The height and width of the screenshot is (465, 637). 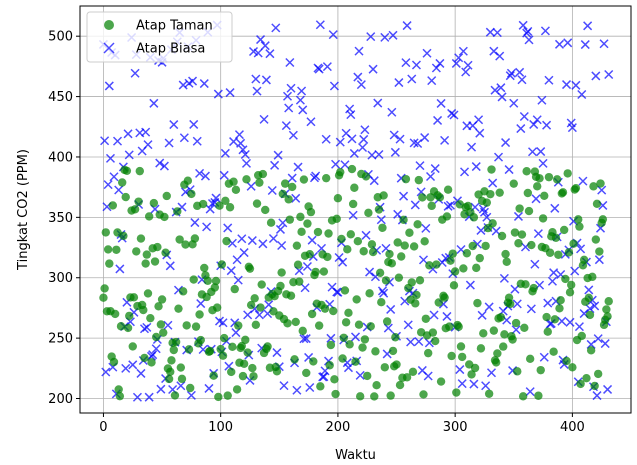 I want to click on legend-marker-atap-biasa, so click(x=109, y=48).